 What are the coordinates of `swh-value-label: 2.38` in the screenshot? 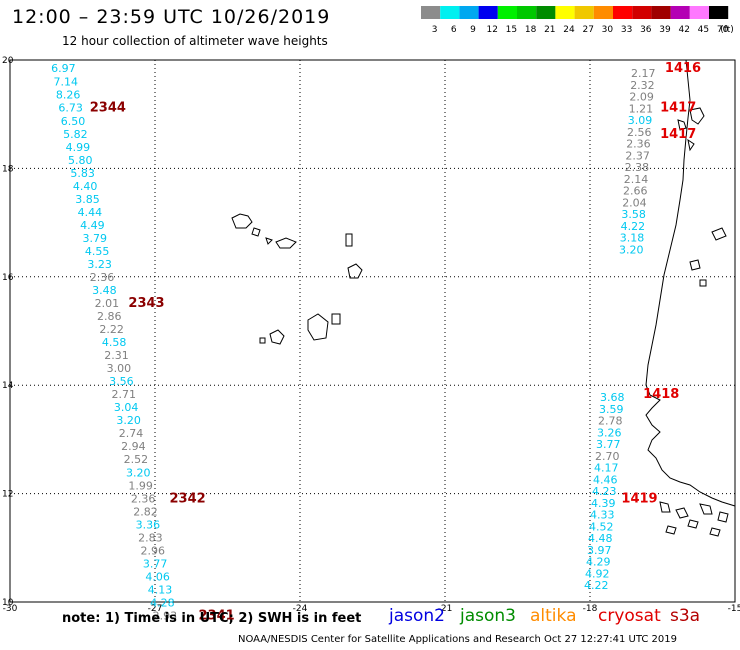 It's located at (637, 167).